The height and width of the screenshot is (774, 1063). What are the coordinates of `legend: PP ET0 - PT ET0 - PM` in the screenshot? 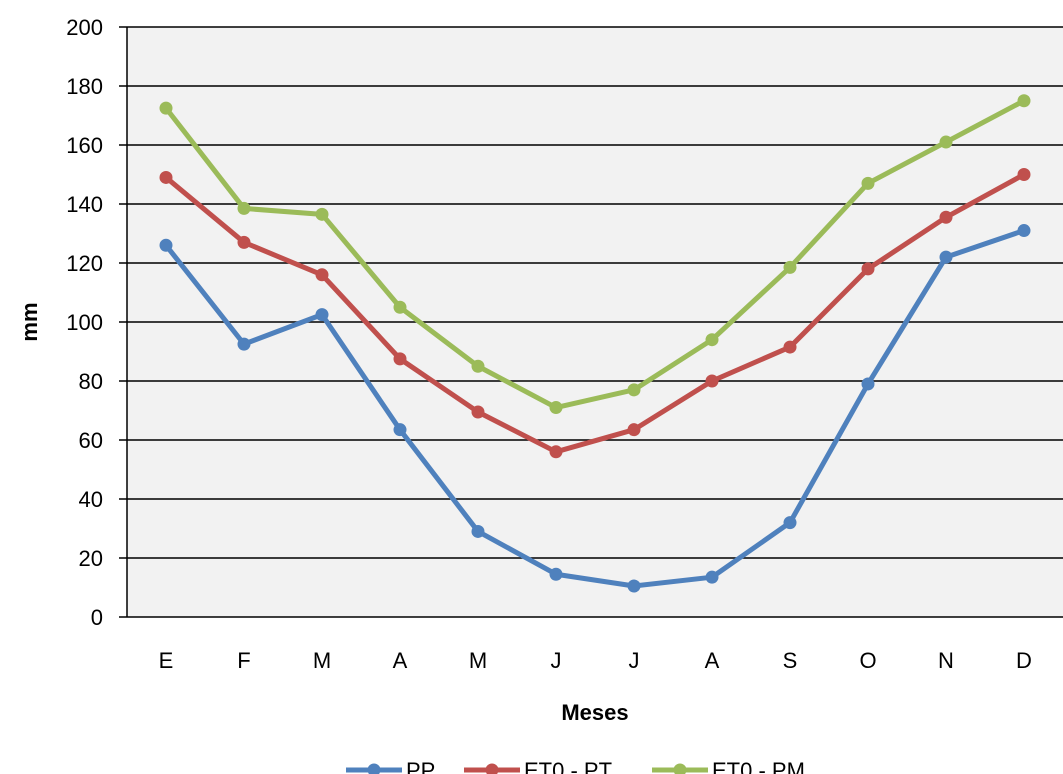 It's located at (575, 766).